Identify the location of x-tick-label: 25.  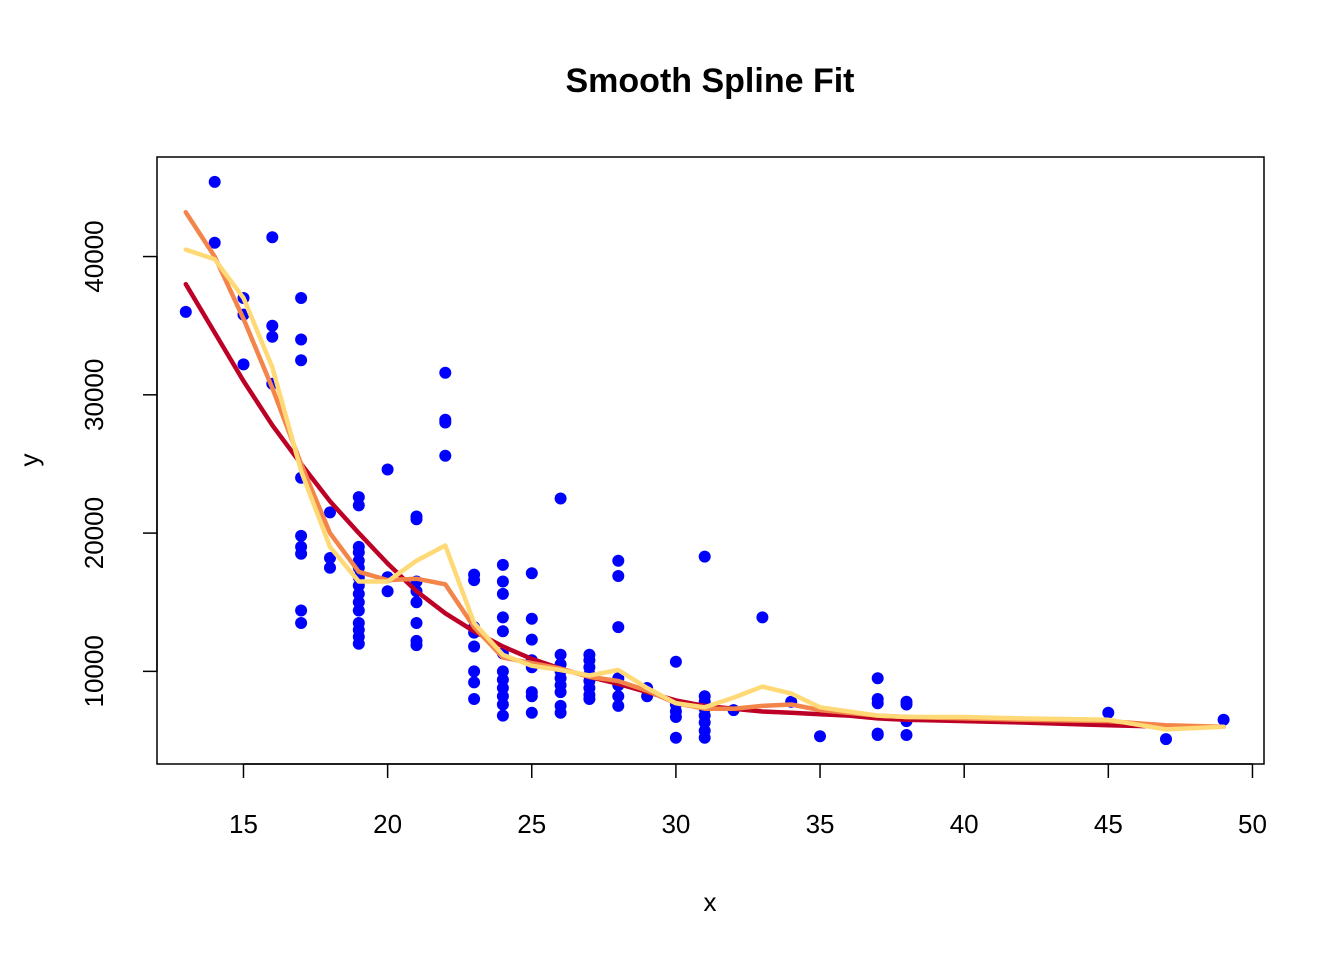
(531, 824).